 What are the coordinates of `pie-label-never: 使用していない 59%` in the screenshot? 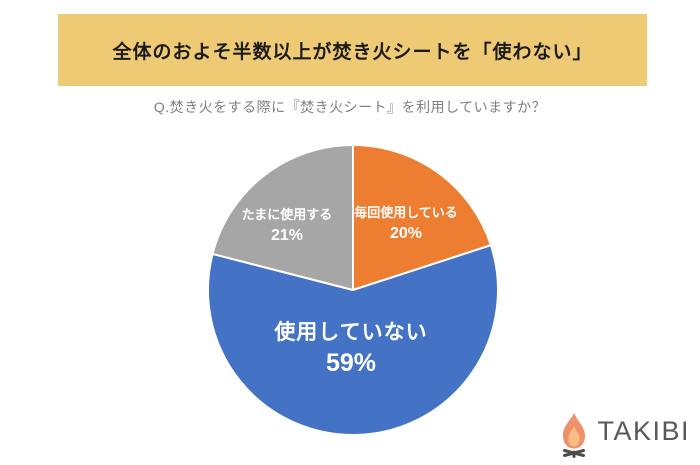 It's located at (350, 349).